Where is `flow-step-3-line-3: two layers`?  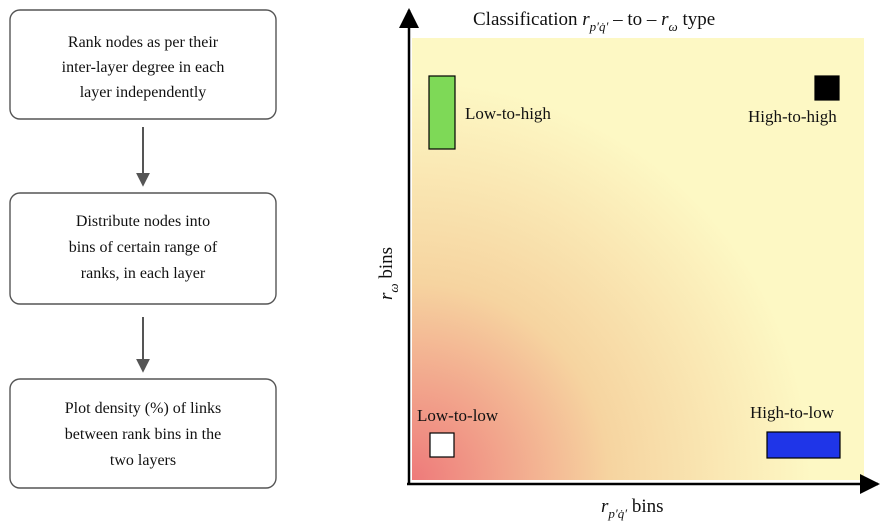
flow-step-3-line-3: two layers is located at coordinates (143, 460).